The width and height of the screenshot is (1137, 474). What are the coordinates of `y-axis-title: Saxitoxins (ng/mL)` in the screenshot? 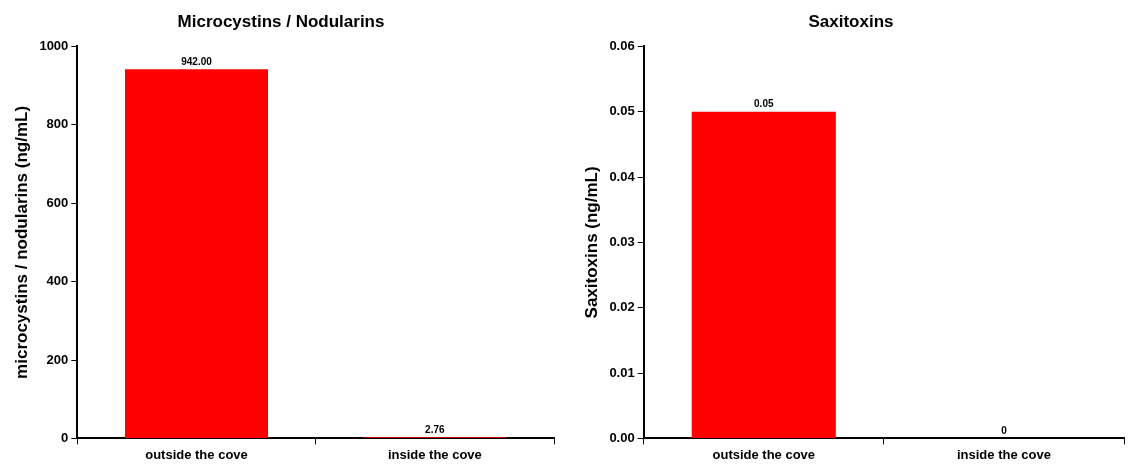 It's located at (591, 242).